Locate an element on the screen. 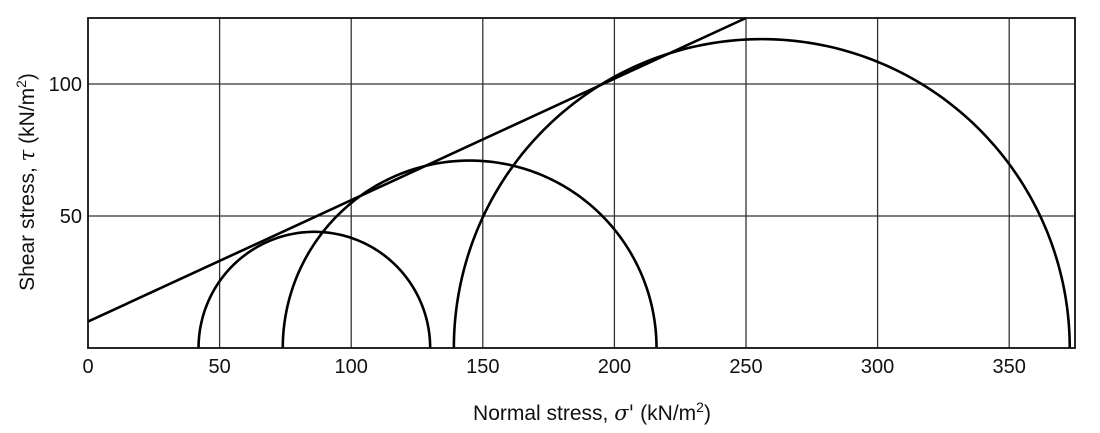 This screenshot has width=1100, height=433. x-tick-label: 300 is located at coordinates (877, 367).